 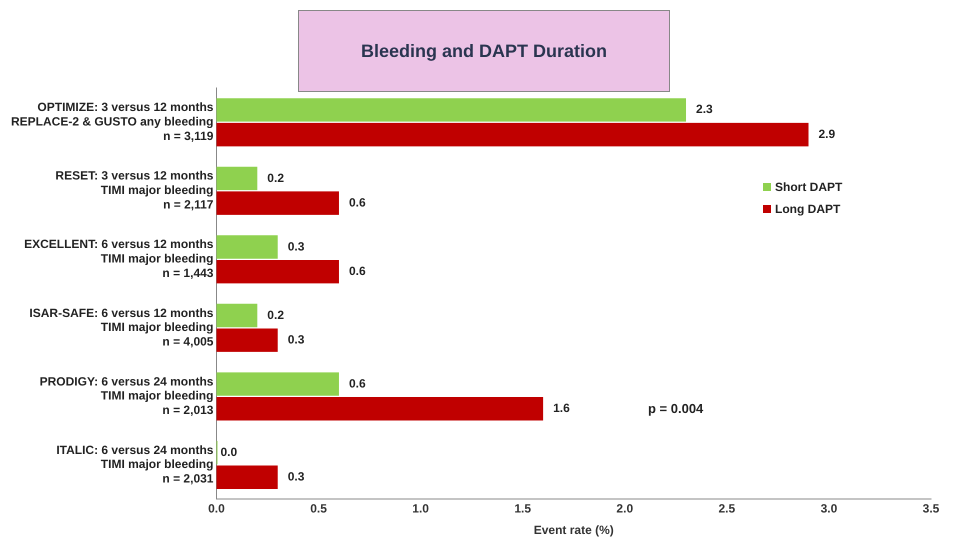 I want to click on y-tick-label: OPTIMIZE: 3 versus 12 months REPLACE-2 & GUSTO any bleeding n = 3,119, so click(x=112, y=121).